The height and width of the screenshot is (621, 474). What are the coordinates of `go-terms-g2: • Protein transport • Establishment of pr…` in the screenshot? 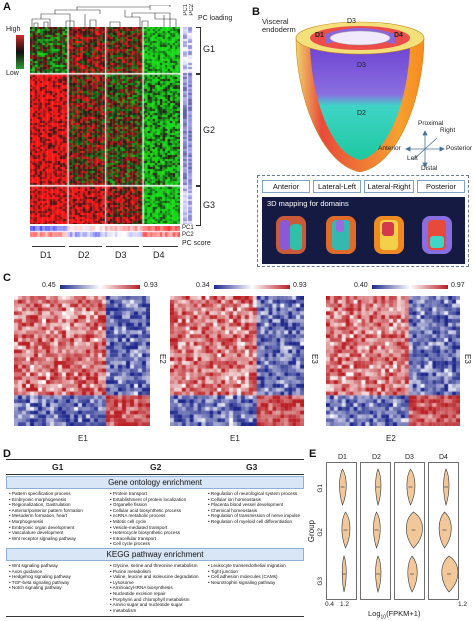 It's located at (148, 519).